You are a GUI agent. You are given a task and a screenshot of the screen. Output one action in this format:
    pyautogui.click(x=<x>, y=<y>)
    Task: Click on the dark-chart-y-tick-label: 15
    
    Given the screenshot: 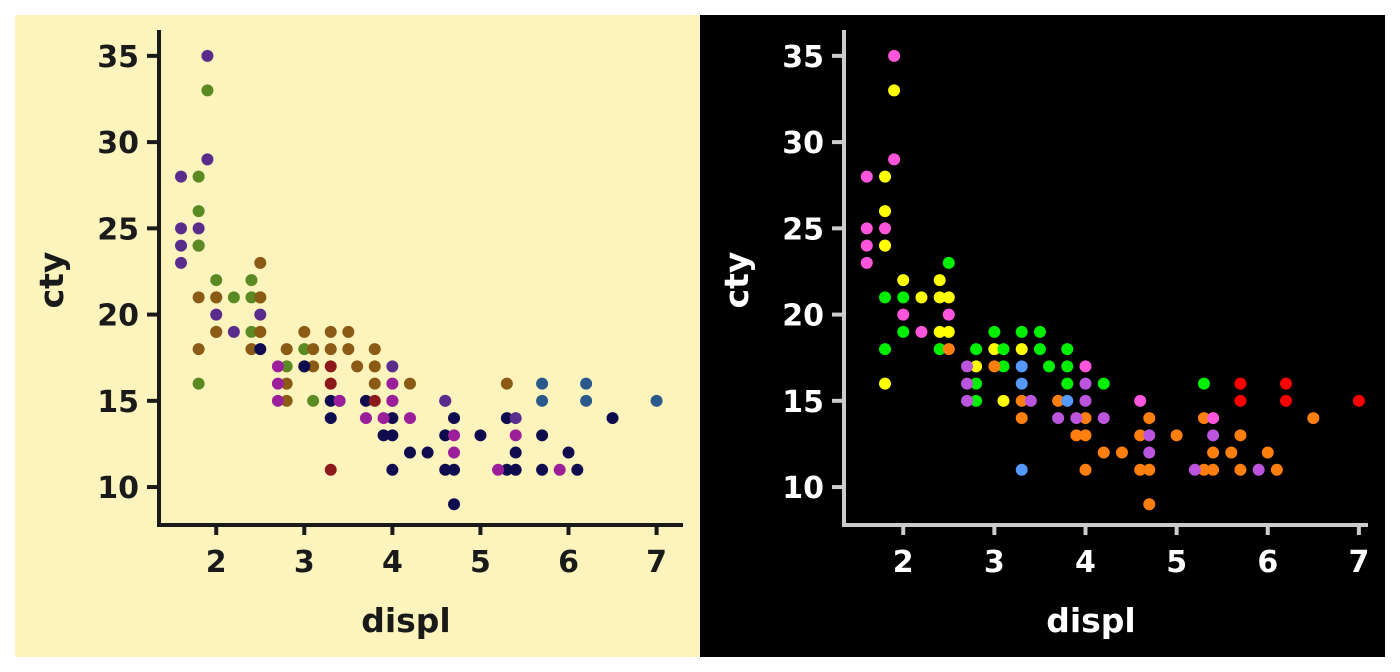 What is the action you would take?
    pyautogui.click(x=803, y=402)
    